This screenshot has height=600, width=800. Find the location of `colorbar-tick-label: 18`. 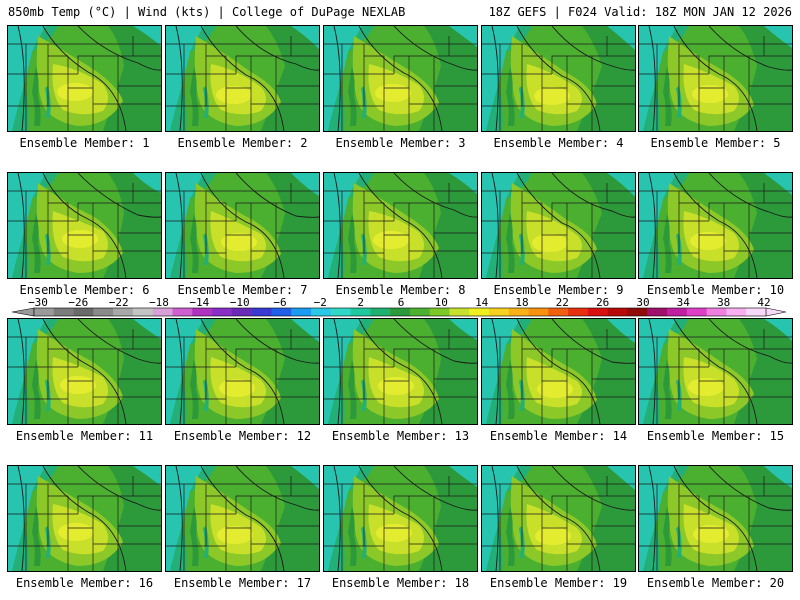

colorbar-tick-label: 18 is located at coordinates (521, 302).